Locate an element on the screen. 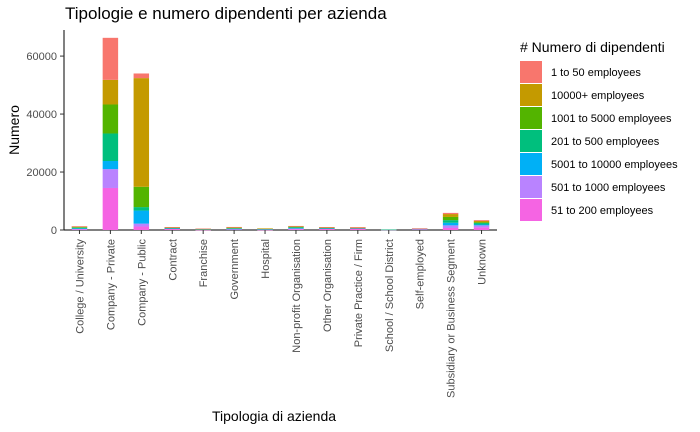 The height and width of the screenshot is (432, 700). x-tick-label: Other Organisation is located at coordinates (328, 285).